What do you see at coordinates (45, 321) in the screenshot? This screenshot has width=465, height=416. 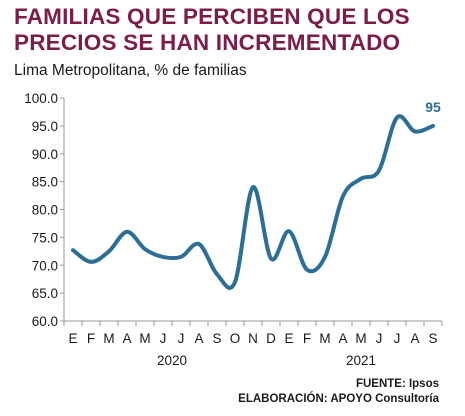 I see `y-tick-label: 60.0` at bounding box center [45, 321].